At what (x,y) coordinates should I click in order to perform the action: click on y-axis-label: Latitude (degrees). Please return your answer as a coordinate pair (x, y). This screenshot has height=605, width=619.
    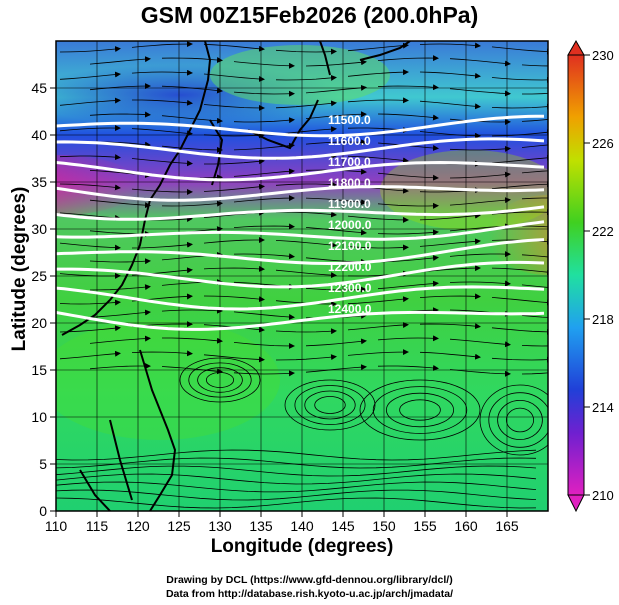
    Looking at the image, I should click on (19, 269).